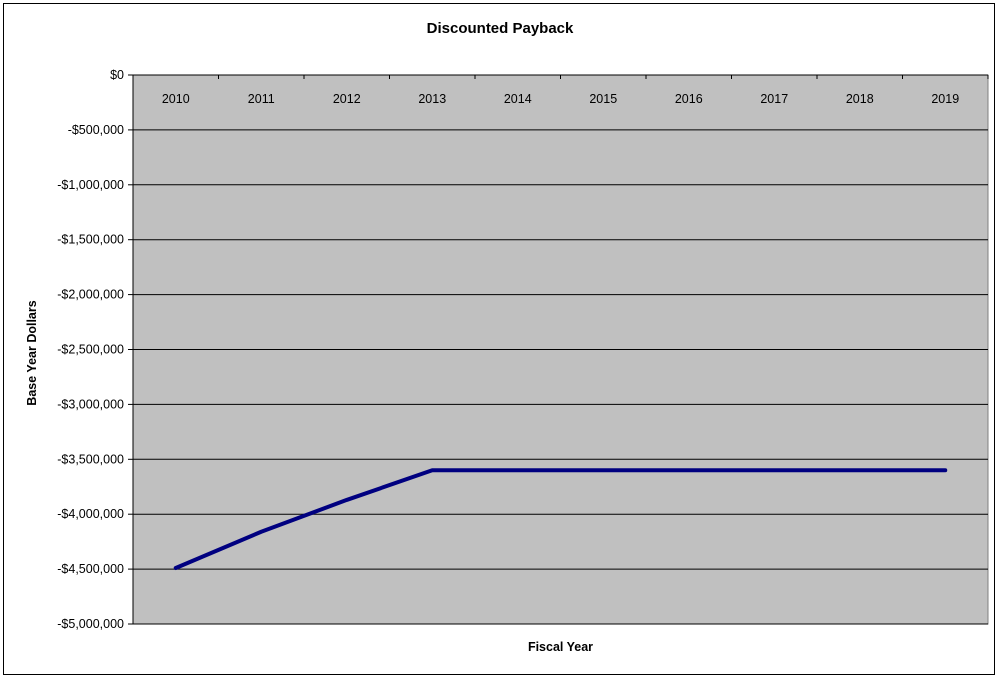 This screenshot has height=679, width=1000. What do you see at coordinates (603, 99) in the screenshot?
I see `x-tick-label: 2015` at bounding box center [603, 99].